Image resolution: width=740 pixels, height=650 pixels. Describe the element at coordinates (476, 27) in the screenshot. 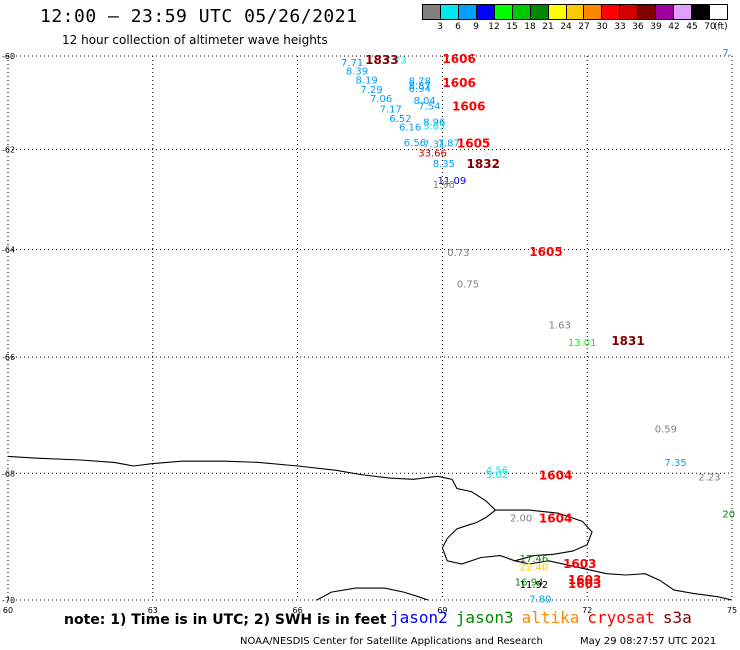

I see `scale-label: 9` at that location.